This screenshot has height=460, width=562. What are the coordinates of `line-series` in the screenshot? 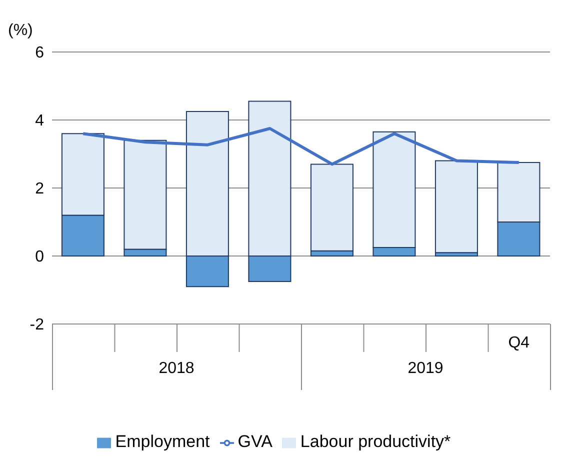 It's located at (301, 146).